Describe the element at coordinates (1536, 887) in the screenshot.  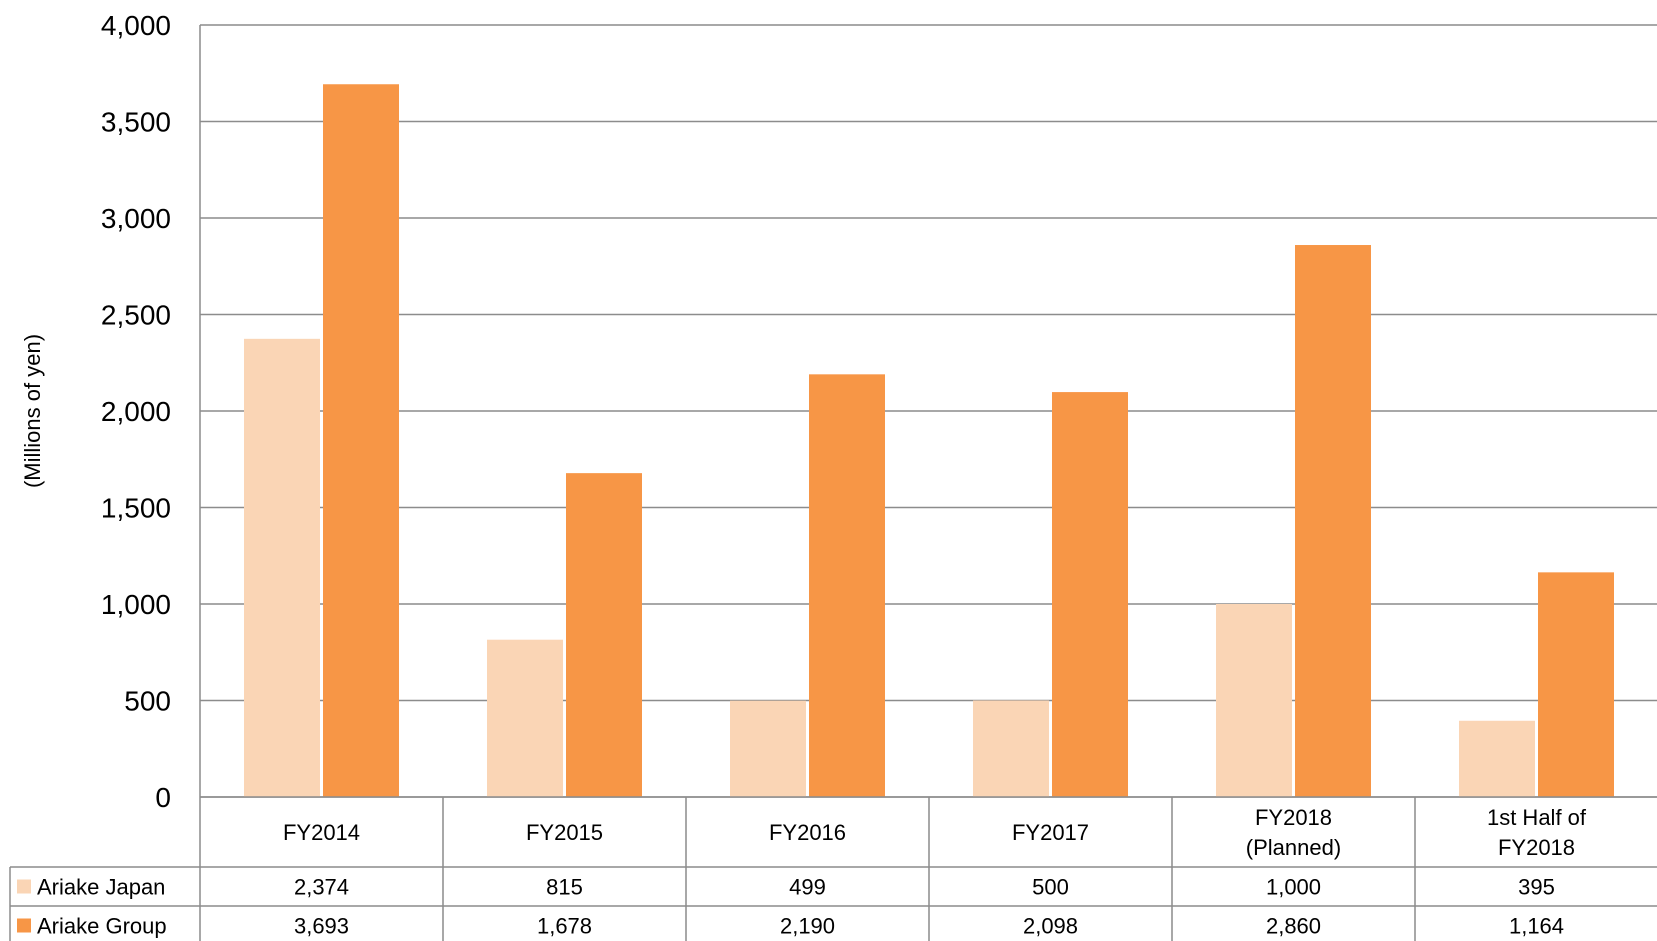
I see `data-label: 395` at that location.